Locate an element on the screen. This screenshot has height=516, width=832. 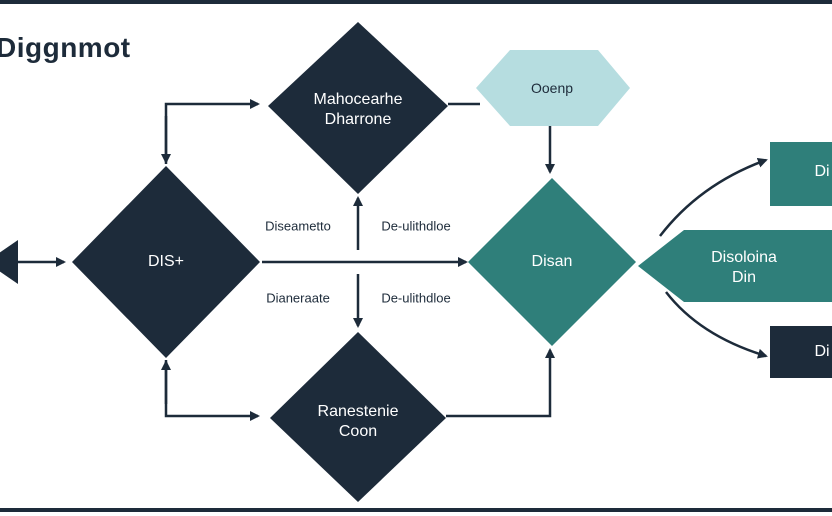
connector-center-to-right-bottom is located at coordinates (716, 325).